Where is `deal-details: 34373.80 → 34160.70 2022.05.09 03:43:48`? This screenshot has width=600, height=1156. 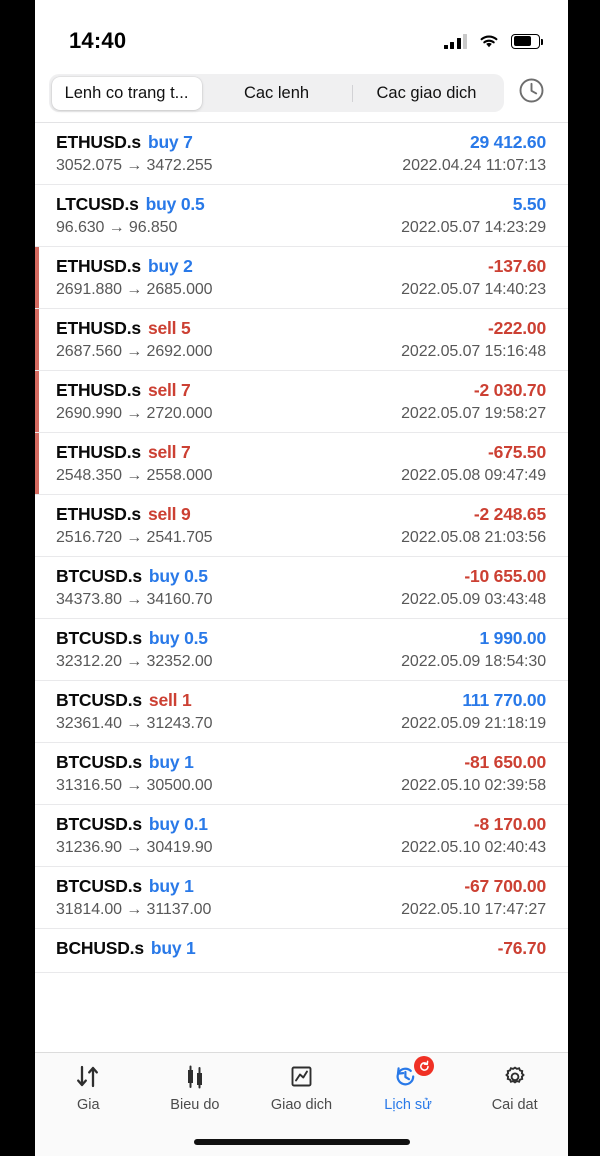
deal-details: 34373.80 → 34160.70 2022.05.09 03:43:48 is located at coordinates (301, 600).